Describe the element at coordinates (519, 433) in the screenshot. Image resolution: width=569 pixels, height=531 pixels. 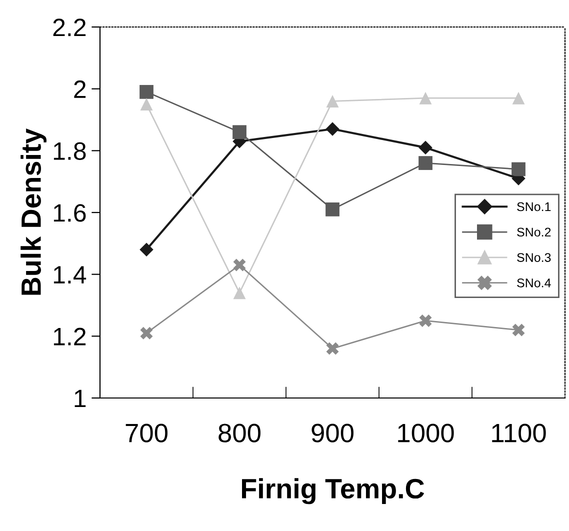
I see `x-tick-label: 1100` at that location.